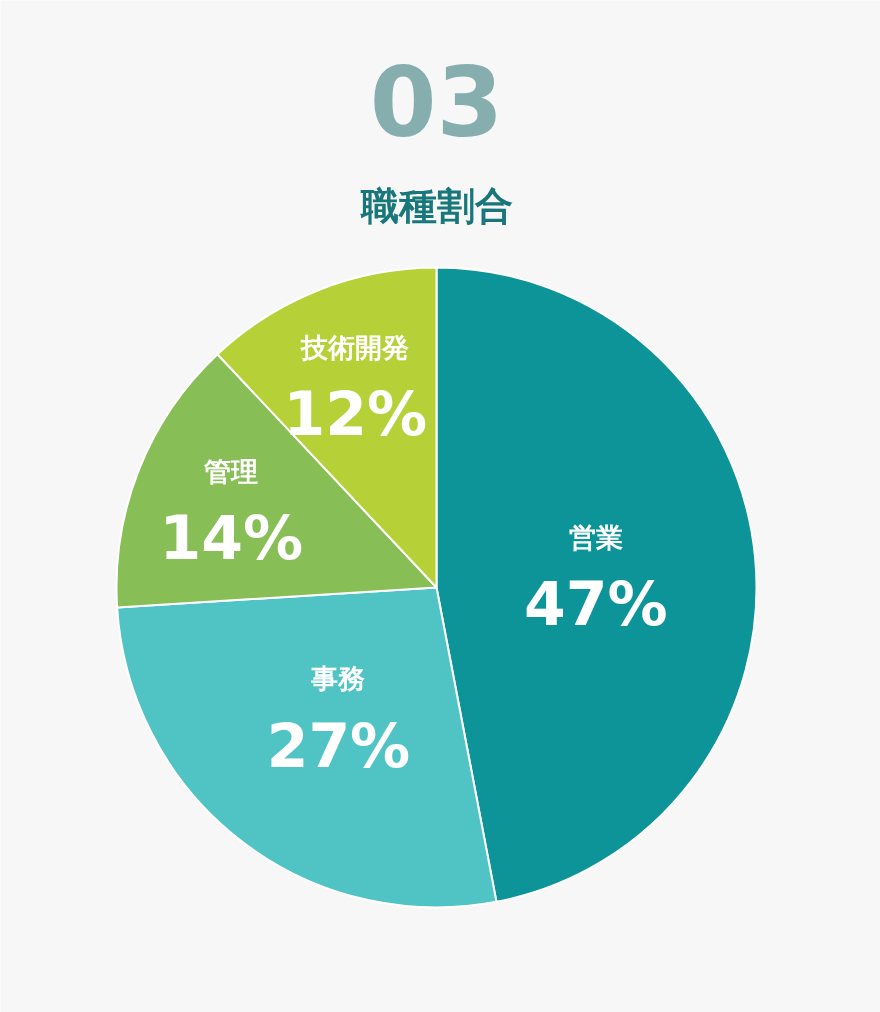 The height and width of the screenshot is (1012, 880). Describe the element at coordinates (355, 414) in the screenshot. I see `data-label: 12%` at that location.